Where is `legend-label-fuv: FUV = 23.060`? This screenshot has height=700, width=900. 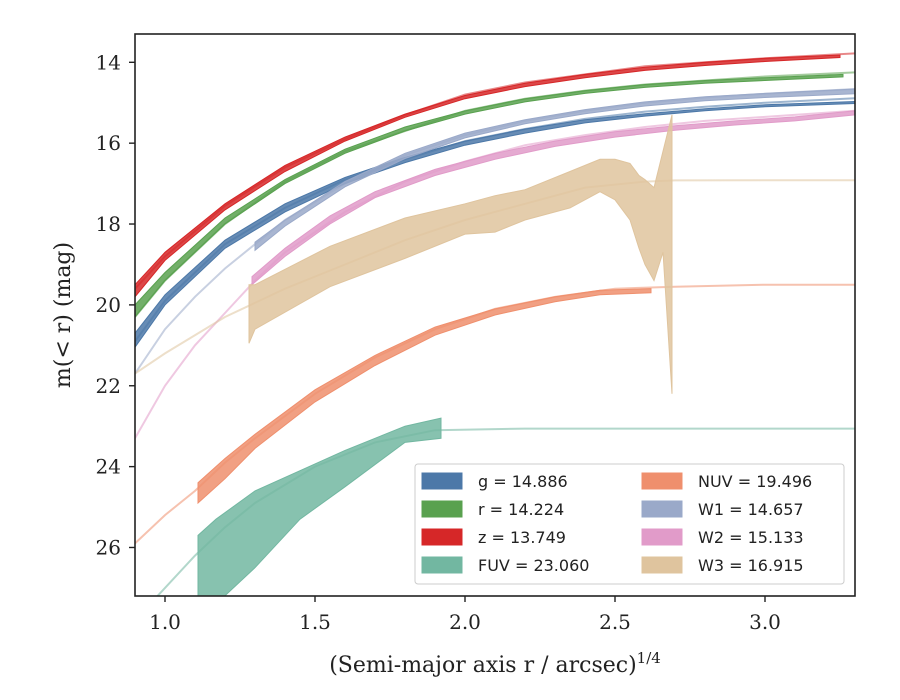
legend-label-fuv: FUV = 23.060 is located at coordinates (533, 565).